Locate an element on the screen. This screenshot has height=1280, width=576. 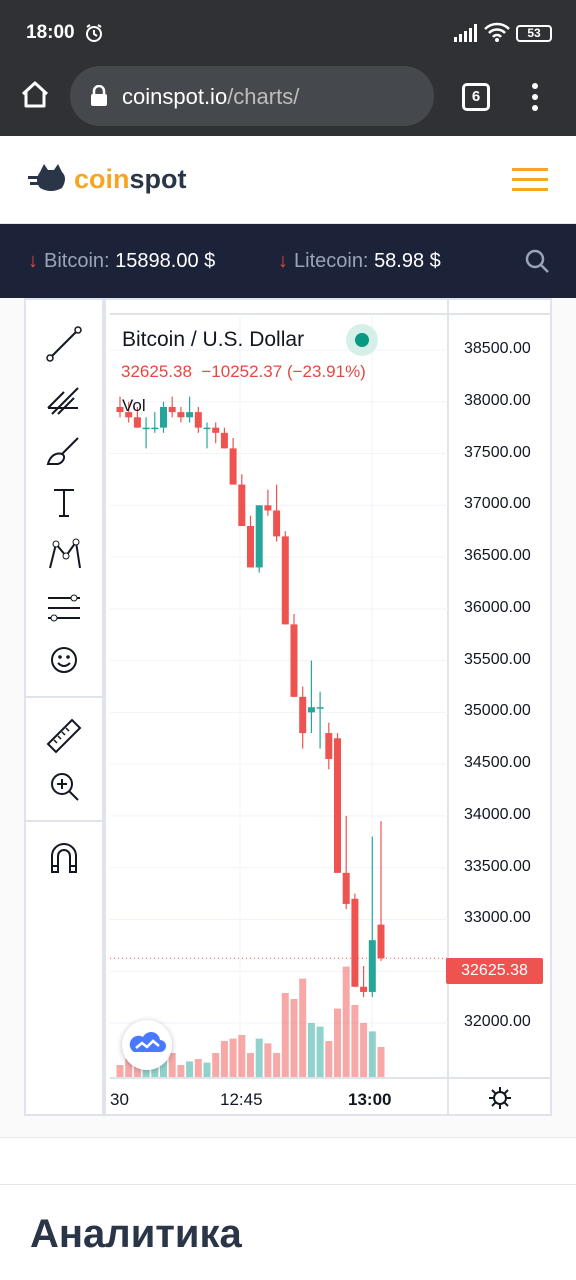
address-bar: coinspot.io/charts/ is located at coordinates (252, 96).